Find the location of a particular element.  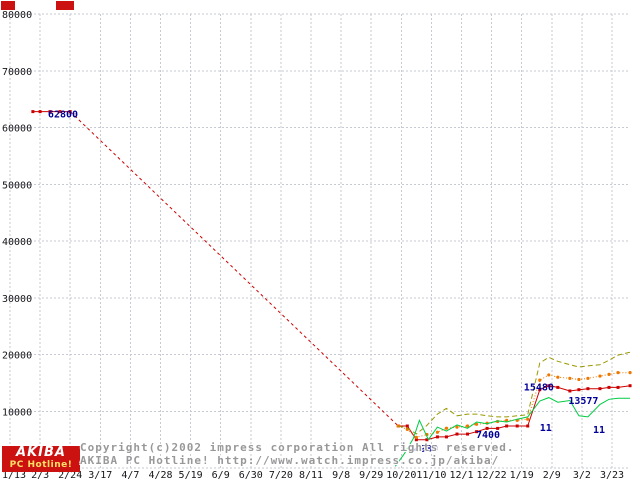

x-tick-label: 9/29 is located at coordinates (371, 475).